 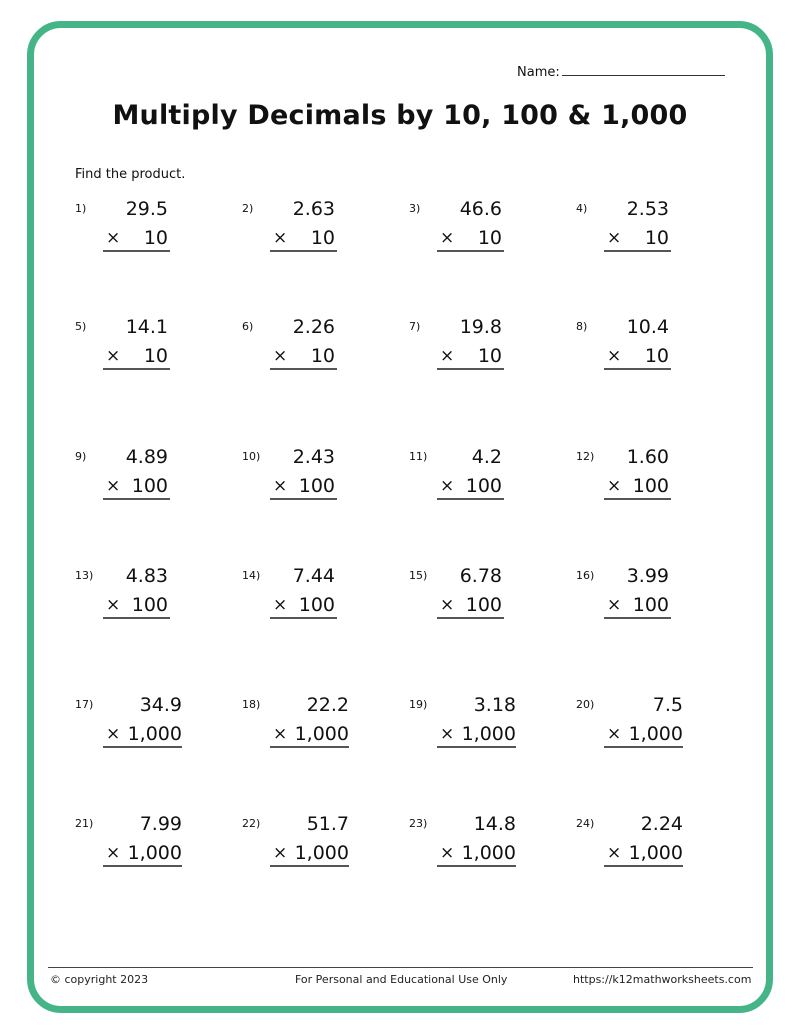 What do you see at coordinates (160, 705) in the screenshot?
I see `multiplicand: 34.9` at bounding box center [160, 705].